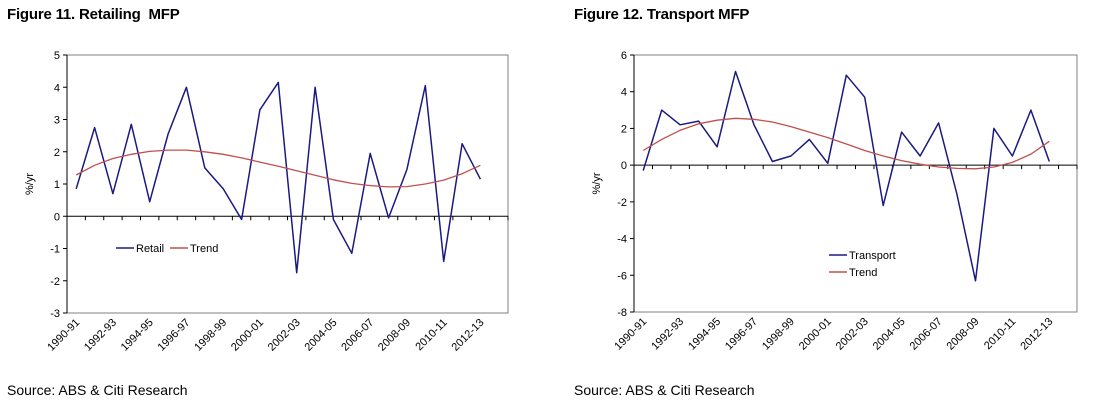 The width and height of the screenshot is (1097, 406). Describe the element at coordinates (150, 249) in the screenshot. I see `legend-label: Retail` at that location.